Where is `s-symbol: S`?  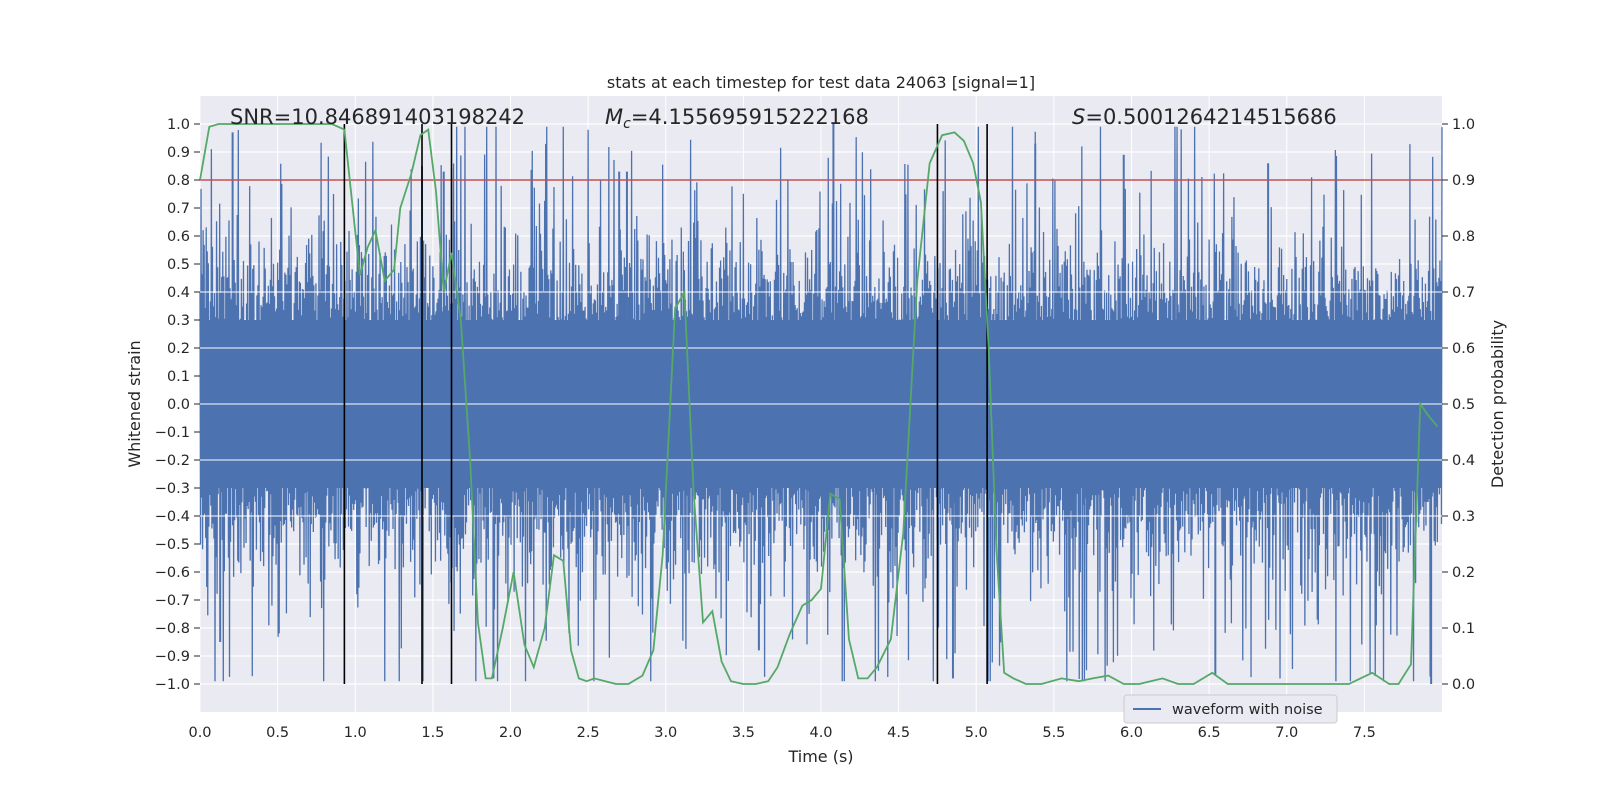 s-symbol: S is located at coordinates (1078, 117).